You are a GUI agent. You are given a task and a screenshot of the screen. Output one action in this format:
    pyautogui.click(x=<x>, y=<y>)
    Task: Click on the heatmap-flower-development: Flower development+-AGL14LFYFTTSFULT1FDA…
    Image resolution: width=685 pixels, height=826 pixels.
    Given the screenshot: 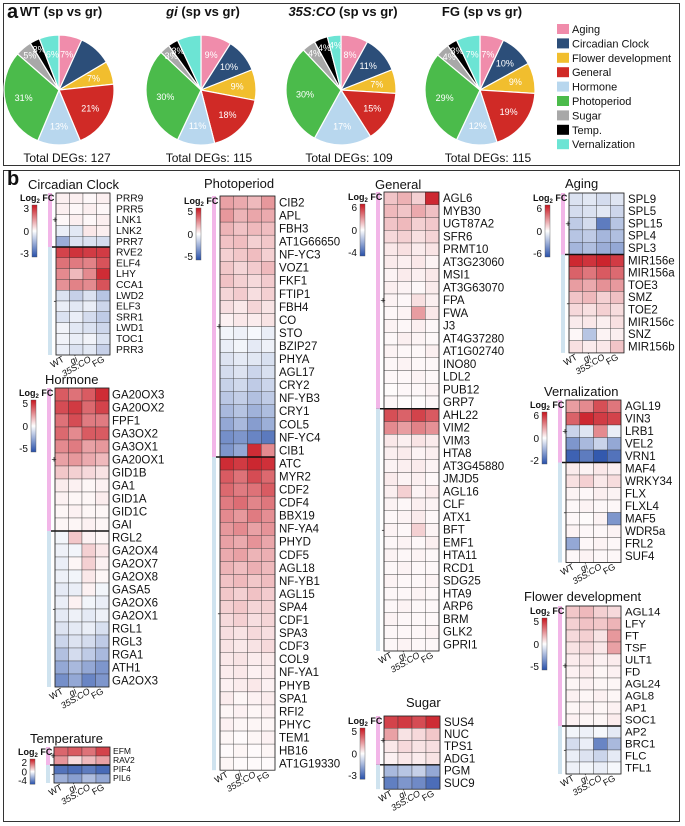 What is the action you would take?
    pyautogui.click(x=592, y=693)
    